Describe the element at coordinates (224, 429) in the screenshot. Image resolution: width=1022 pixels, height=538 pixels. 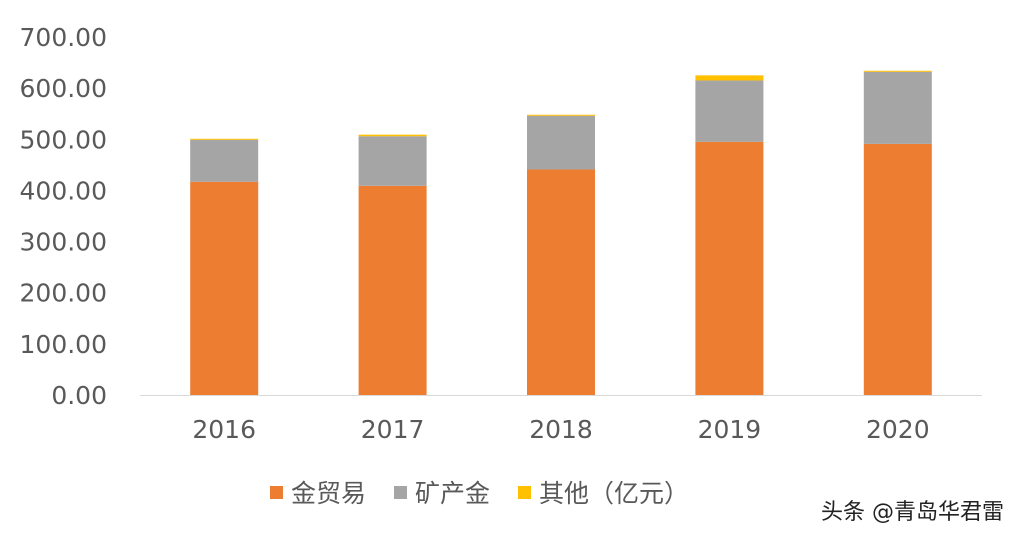
I see `x-tick-label: 2016` at that location.